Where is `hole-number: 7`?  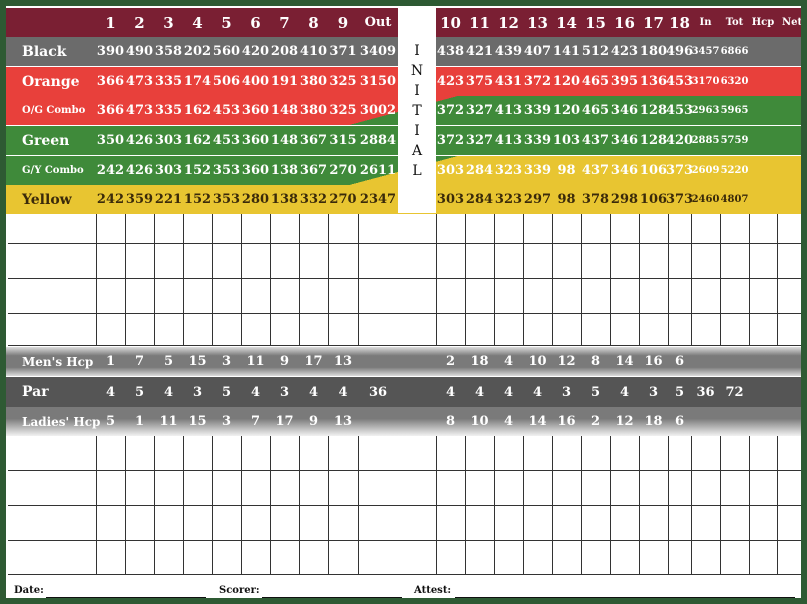
hole-number: 7 is located at coordinates (284, 22).